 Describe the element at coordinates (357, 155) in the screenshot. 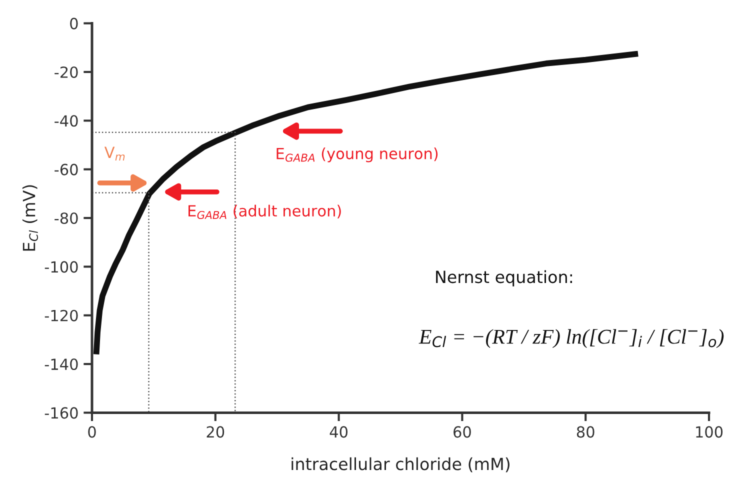

I see `annotation: E$_{GABA}$ (young neuron)` at that location.